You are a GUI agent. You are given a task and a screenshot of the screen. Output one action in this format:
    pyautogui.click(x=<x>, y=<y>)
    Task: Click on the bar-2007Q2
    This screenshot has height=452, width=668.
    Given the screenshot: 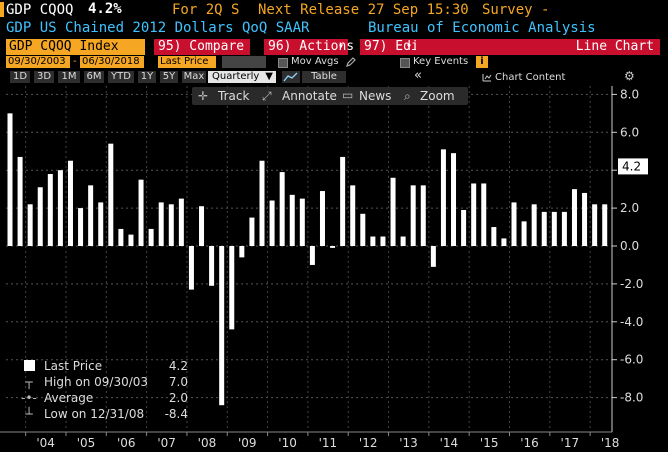 What is the action you would take?
    pyautogui.click(x=161, y=224)
    